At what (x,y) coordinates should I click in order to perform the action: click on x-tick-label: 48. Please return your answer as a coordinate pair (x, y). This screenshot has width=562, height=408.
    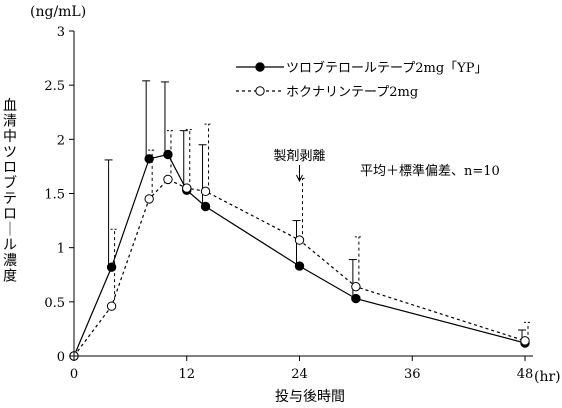
    Looking at the image, I should click on (525, 374).